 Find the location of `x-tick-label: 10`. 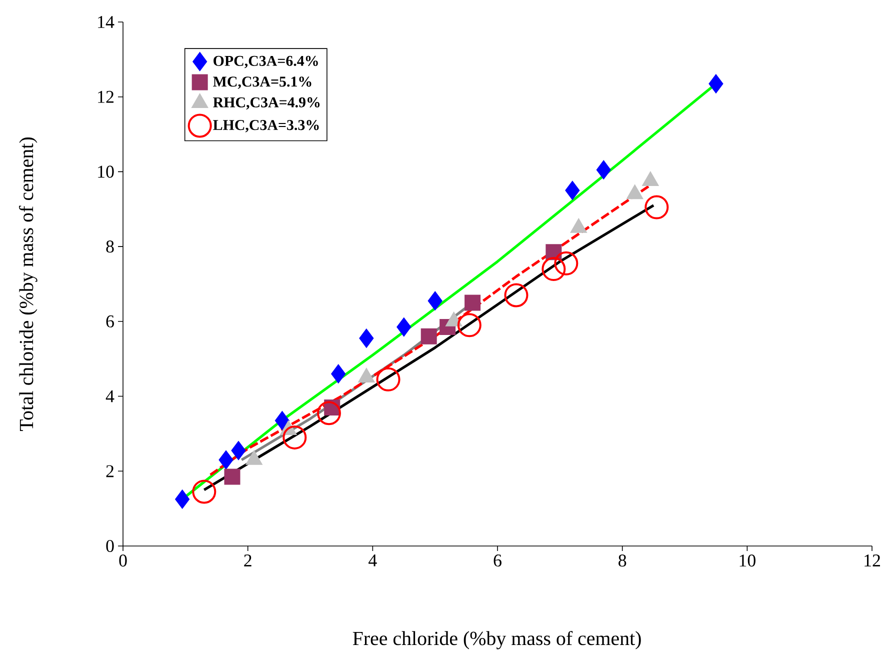

x-tick-label: 10 is located at coordinates (748, 560).